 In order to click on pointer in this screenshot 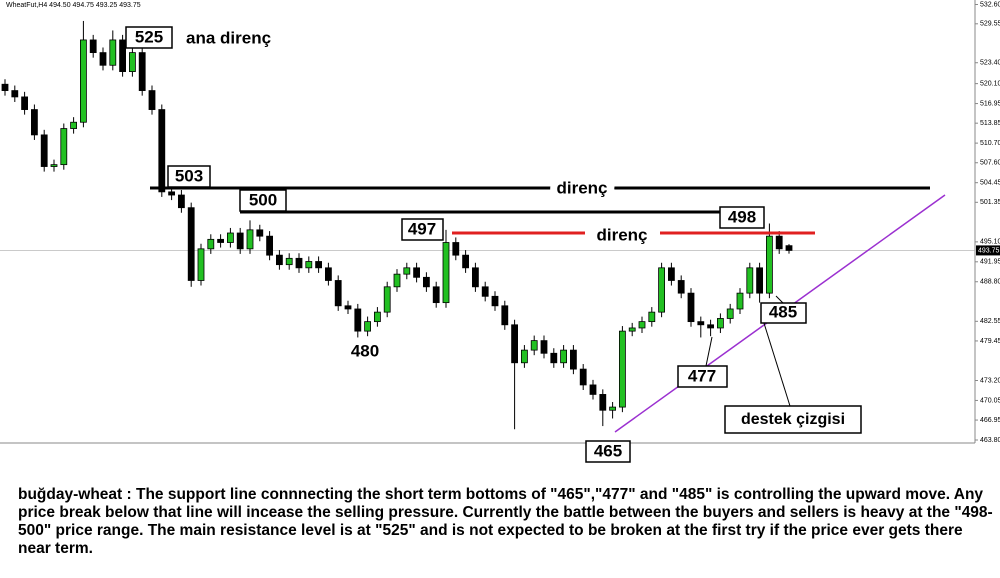, I will do `click(776, 363)`.